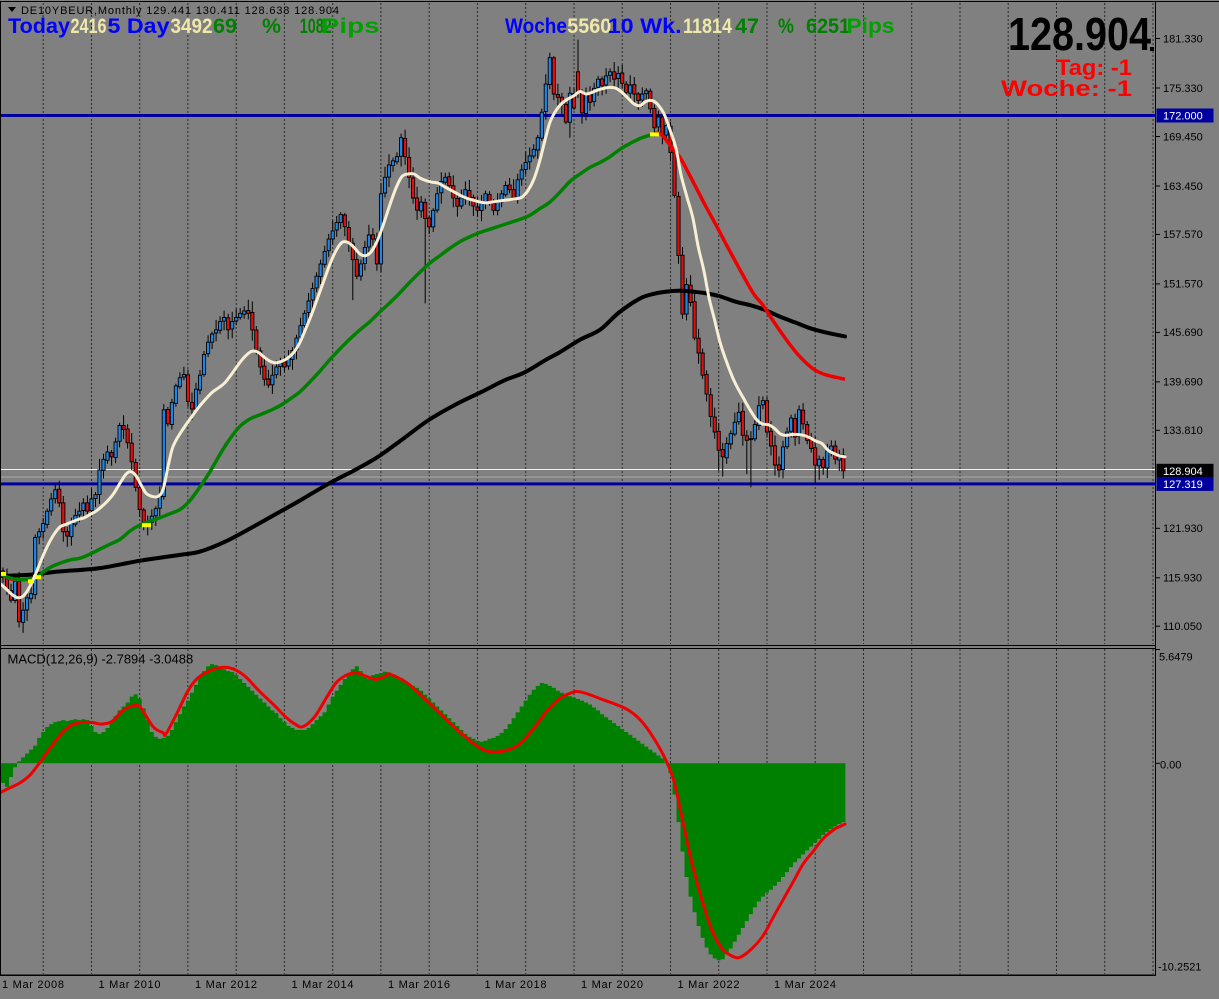 The image size is (1219, 999). Describe the element at coordinates (1183, 235) in the screenshot. I see `svg-text: 157.570` at that location.